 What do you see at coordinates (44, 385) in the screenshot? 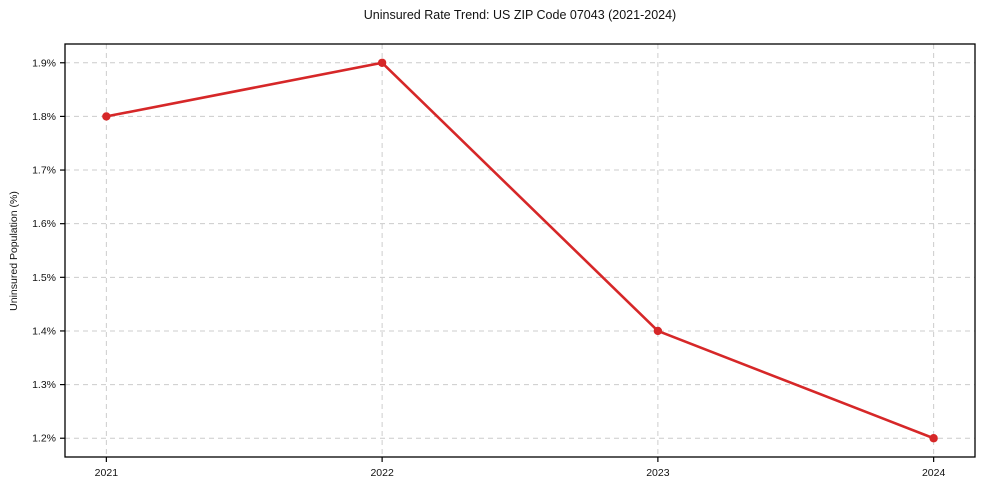
I see `y-tick-label: 1.3%` at bounding box center [44, 385].